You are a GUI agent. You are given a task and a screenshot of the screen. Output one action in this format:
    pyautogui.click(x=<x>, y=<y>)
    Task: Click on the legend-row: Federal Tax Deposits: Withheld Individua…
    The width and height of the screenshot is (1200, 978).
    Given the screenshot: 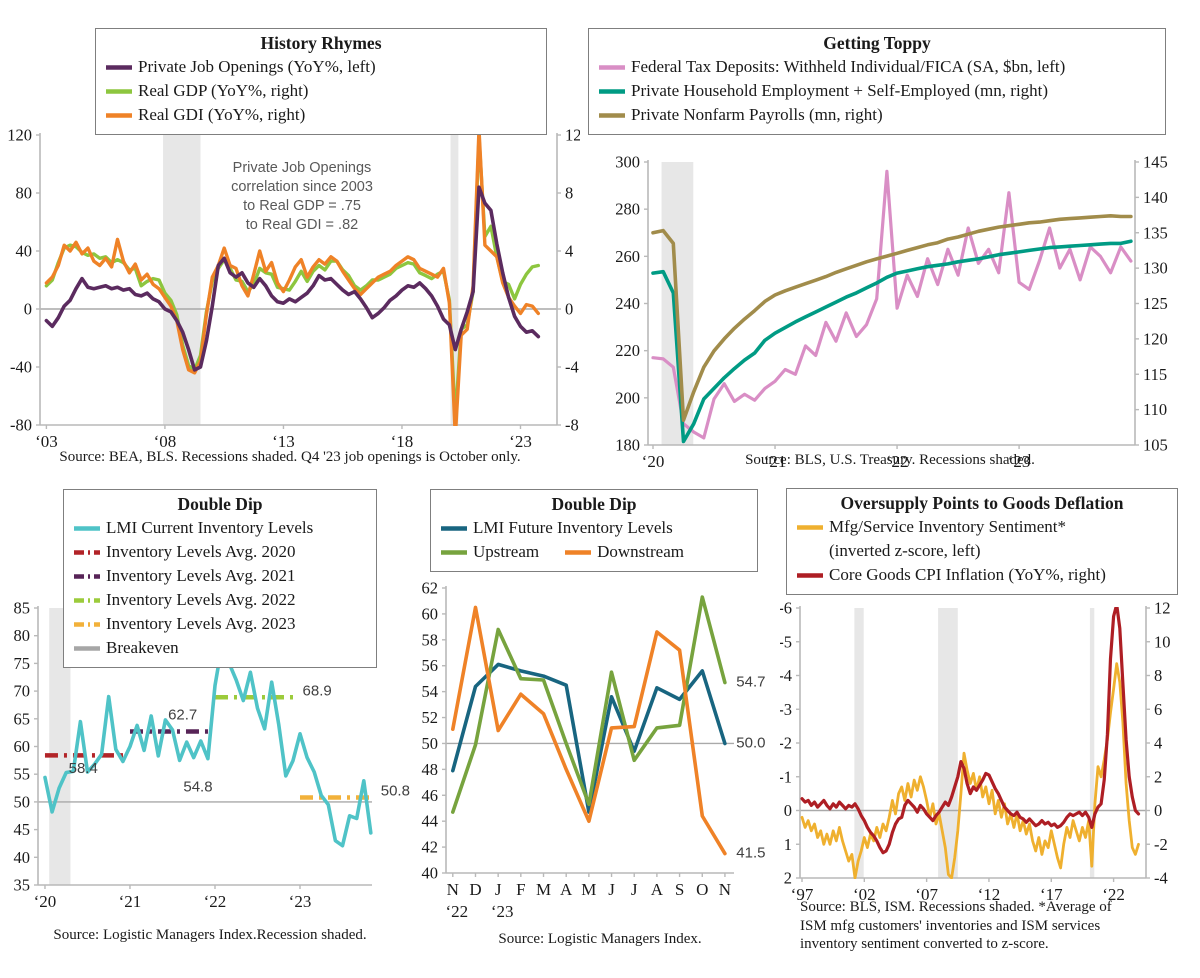 What is the action you would take?
    pyautogui.click(x=877, y=67)
    